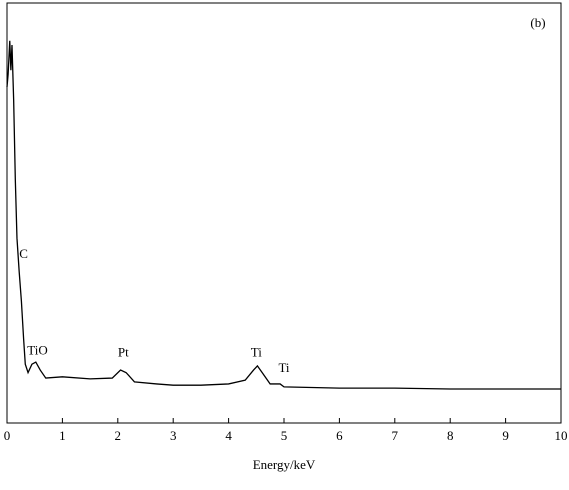 This screenshot has width=569, height=490. What do you see at coordinates (37, 350) in the screenshot?
I see `peak-label: TiO` at bounding box center [37, 350].